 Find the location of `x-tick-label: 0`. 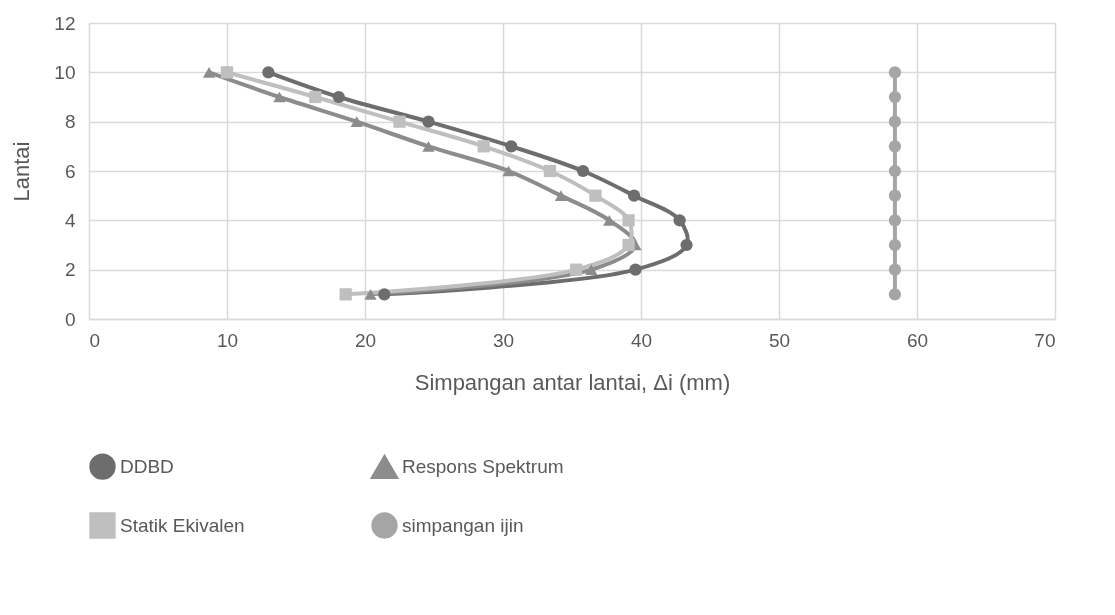

x-tick-label: 0 is located at coordinates (95, 340).